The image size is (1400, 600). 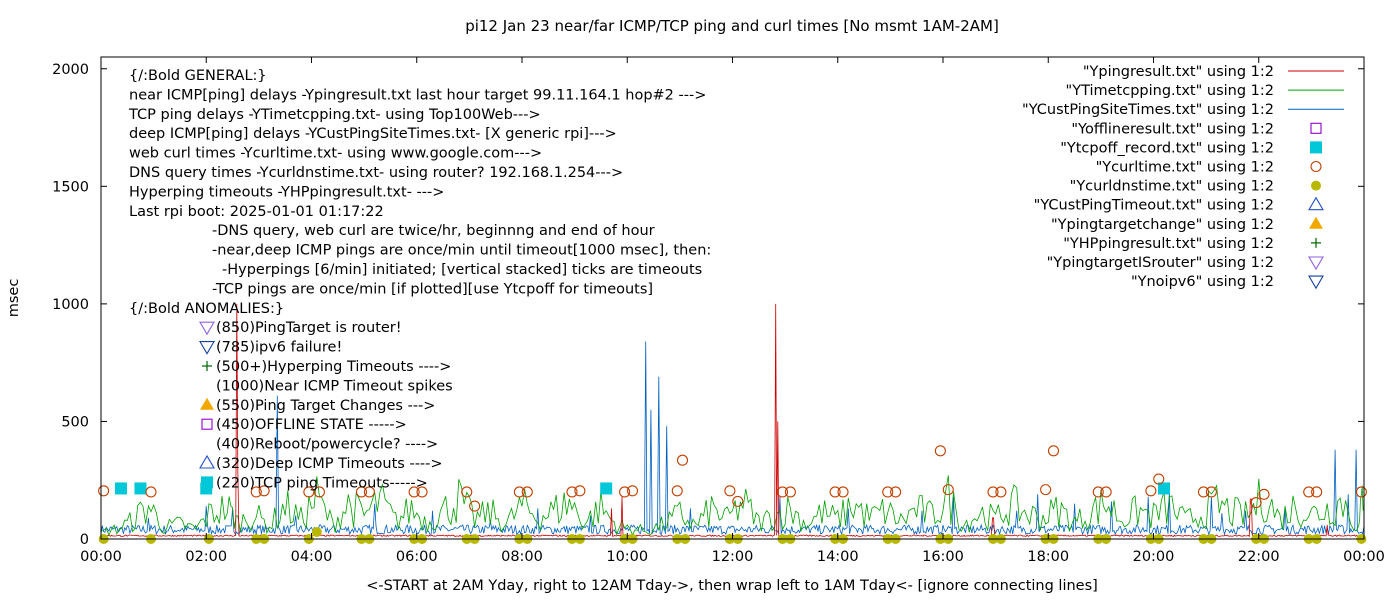 What do you see at coordinates (732, 506) in the screenshot?
I see `tcpping-series-line` at bounding box center [732, 506].